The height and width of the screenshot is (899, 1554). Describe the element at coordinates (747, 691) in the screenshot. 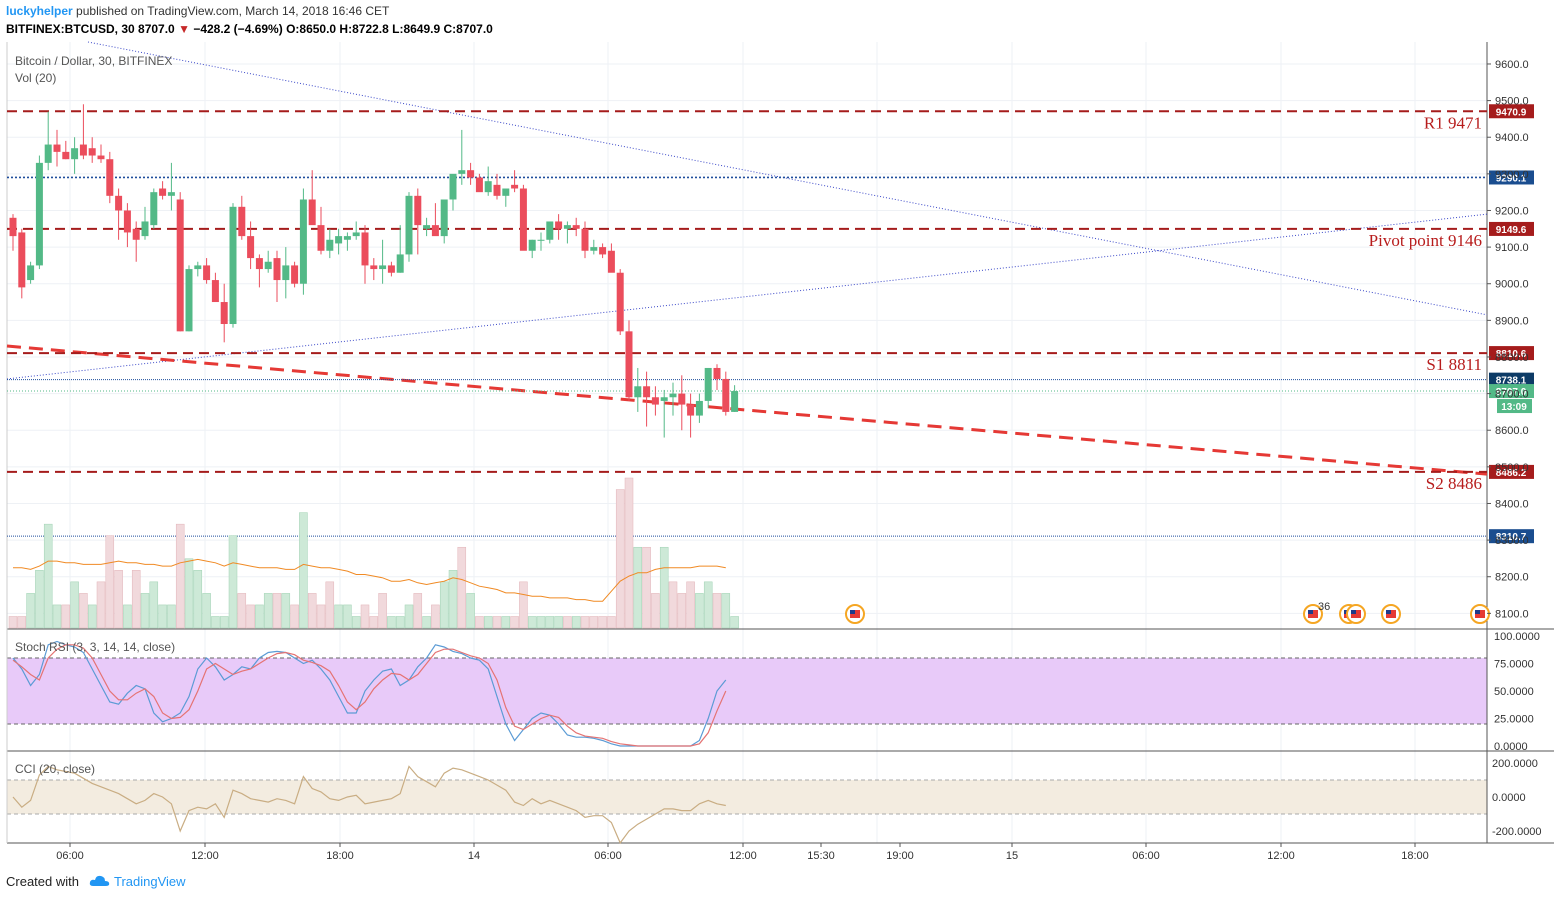

I see `stoch-band` at that location.